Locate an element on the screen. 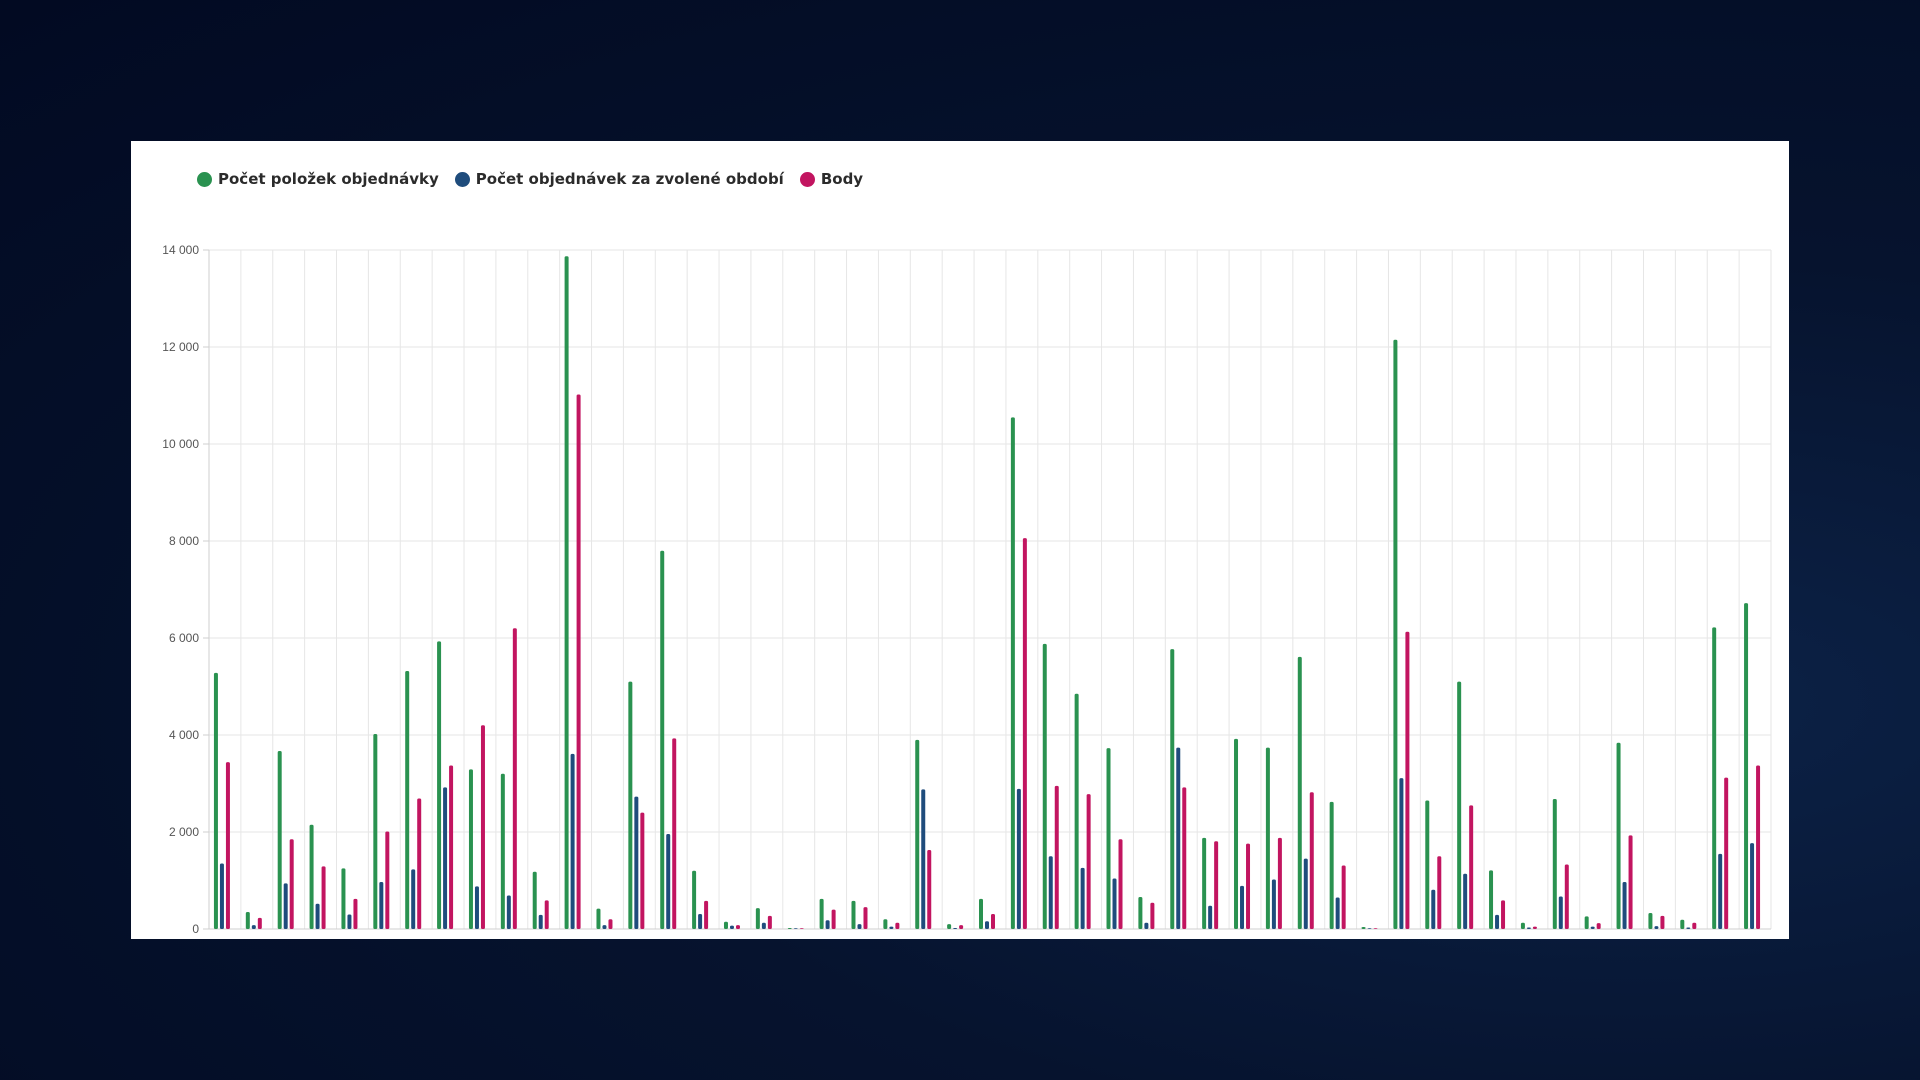 The image size is (1920, 1080). legend-item-orders: Počet objednávek za zvolené období is located at coordinates (619, 179).